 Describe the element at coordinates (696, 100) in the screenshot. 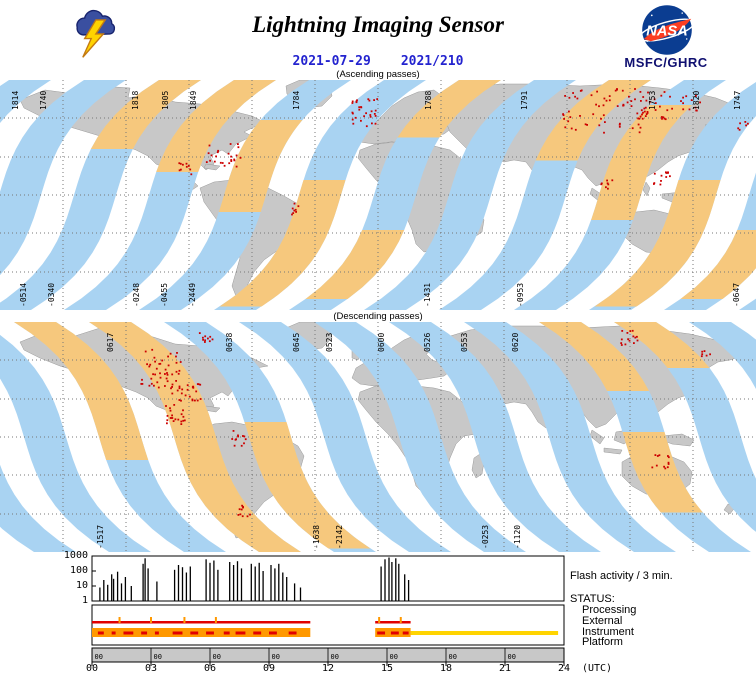

I see `svg-text: 1820` at that location.